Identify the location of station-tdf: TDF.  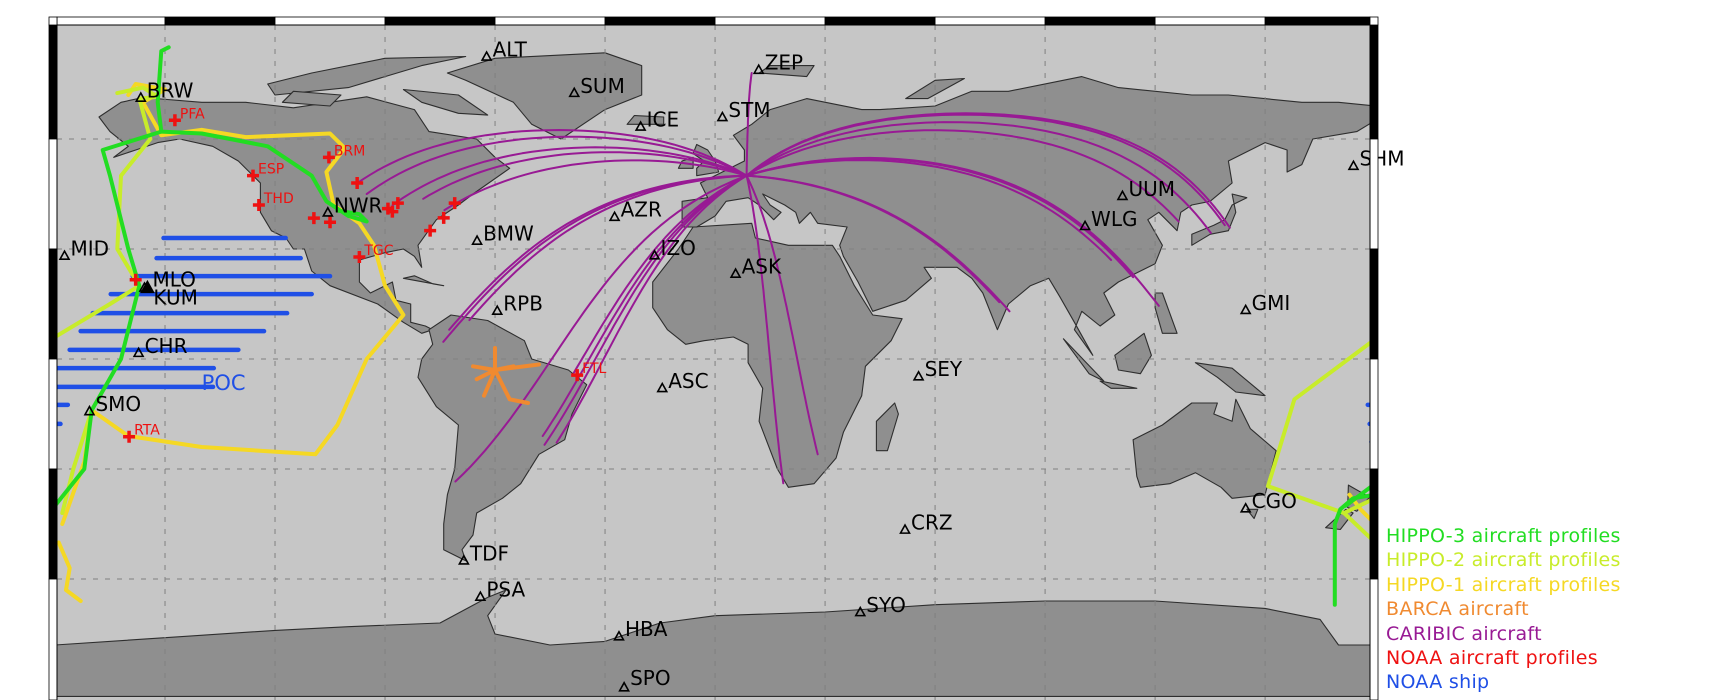
(483, 553).